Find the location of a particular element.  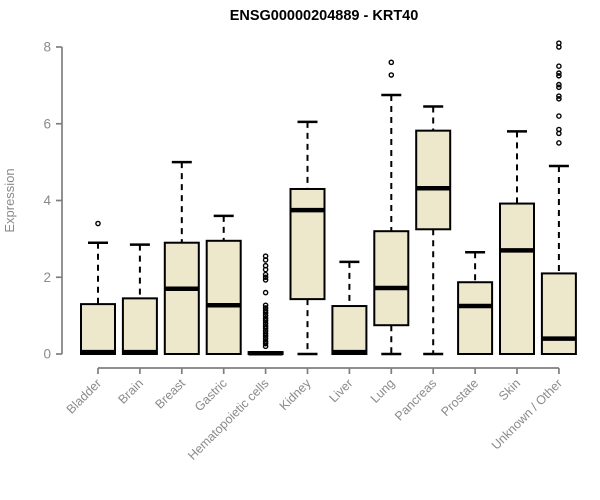

y-tick-label: 4 is located at coordinates (47, 200).